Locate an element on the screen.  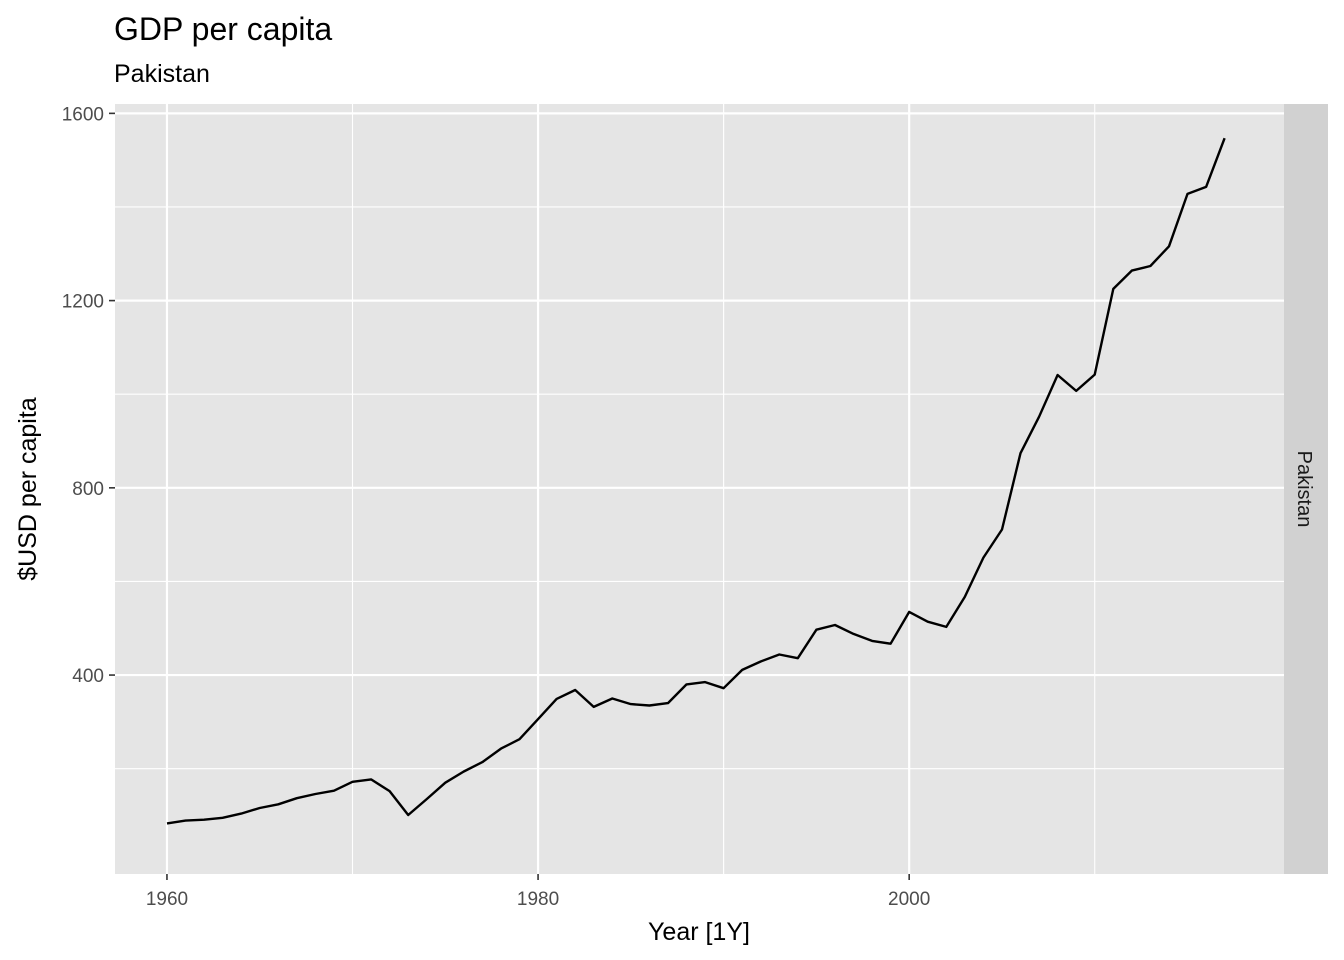
y-tick-label: 800 is located at coordinates (88, 489).